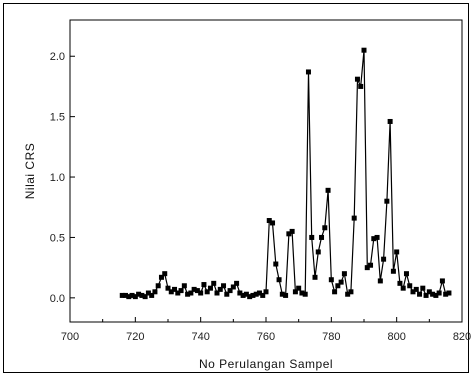 The image size is (475, 379). Describe the element at coordinates (57, 118) in the screenshot. I see `y-tick-label: 1.5` at that location.